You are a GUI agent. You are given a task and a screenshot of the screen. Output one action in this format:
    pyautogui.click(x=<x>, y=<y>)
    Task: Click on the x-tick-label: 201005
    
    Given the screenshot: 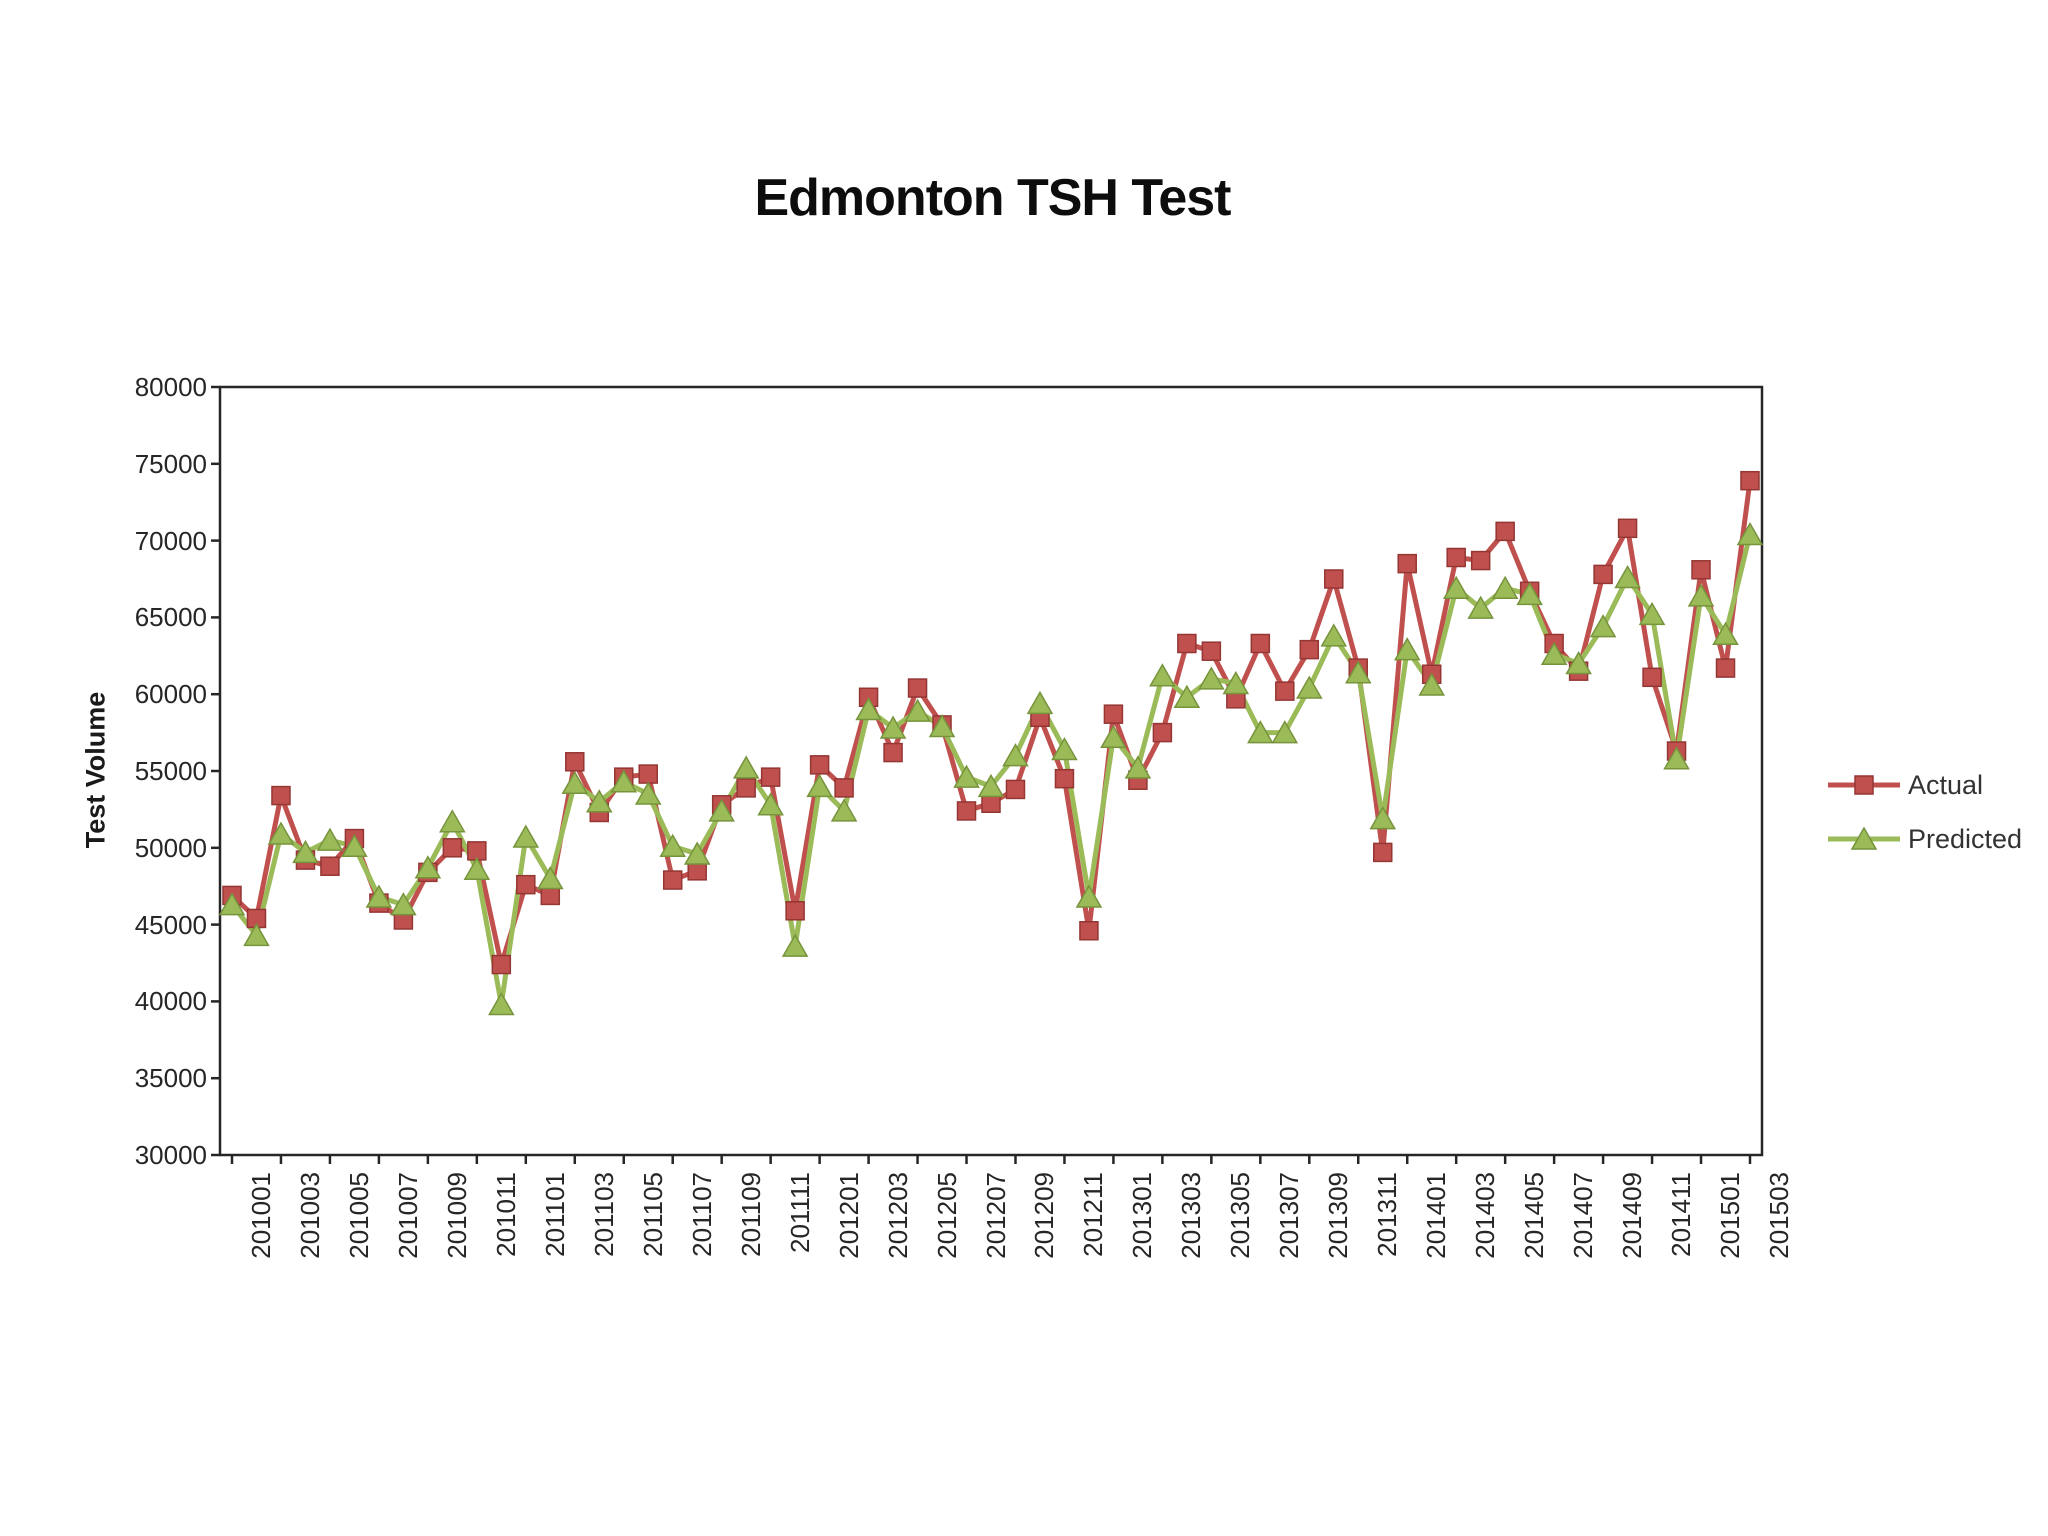 What is the action you would take?
    pyautogui.click(x=358, y=1215)
    